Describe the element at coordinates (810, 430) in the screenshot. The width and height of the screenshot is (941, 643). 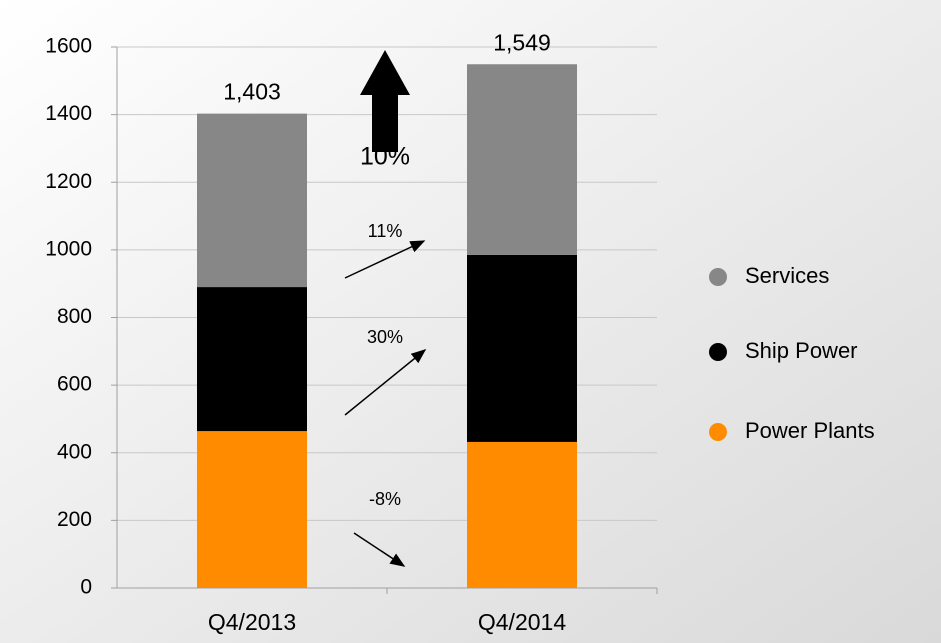
I see `legend-label: Power Plants` at that location.